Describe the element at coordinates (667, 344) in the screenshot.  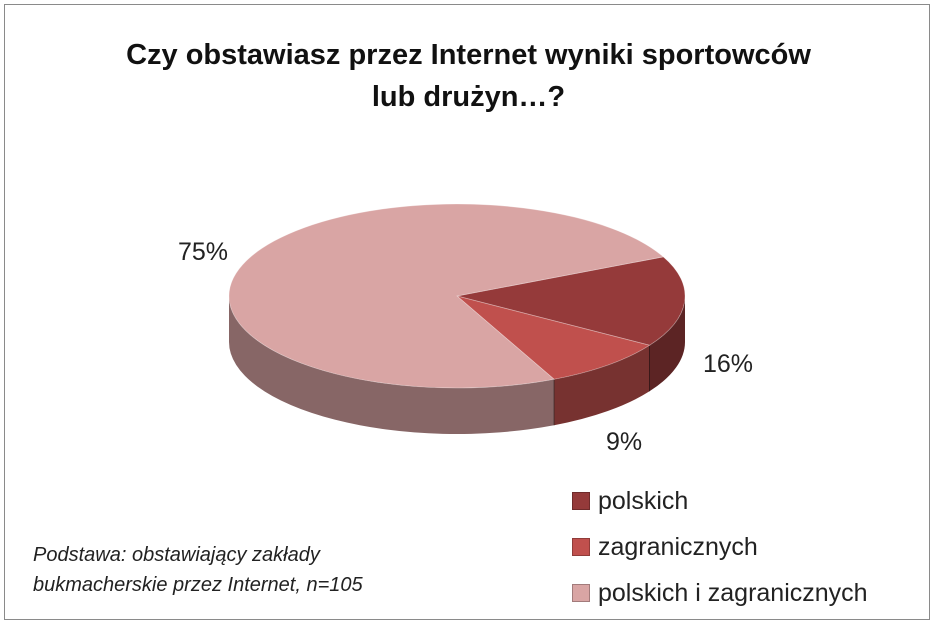
I see `pie-side-polskich` at that location.